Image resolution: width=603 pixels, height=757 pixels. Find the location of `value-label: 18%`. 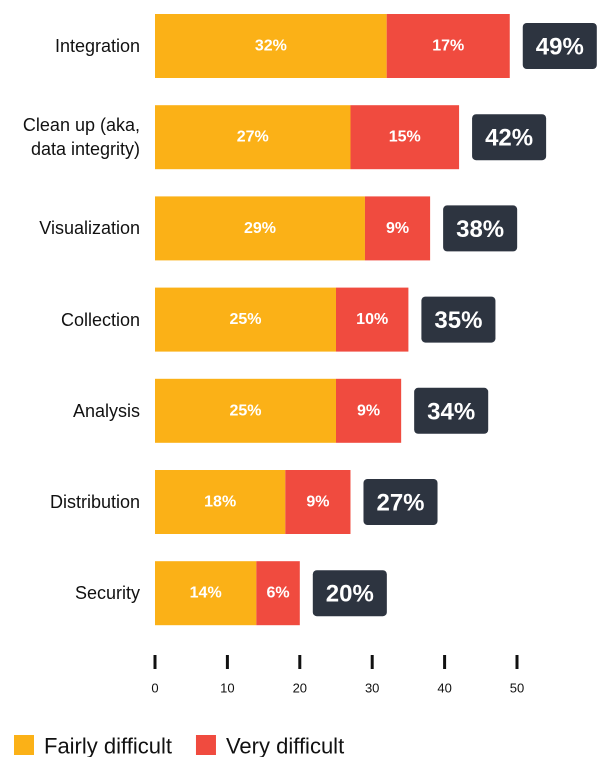

value-label: 18% is located at coordinates (220, 502).